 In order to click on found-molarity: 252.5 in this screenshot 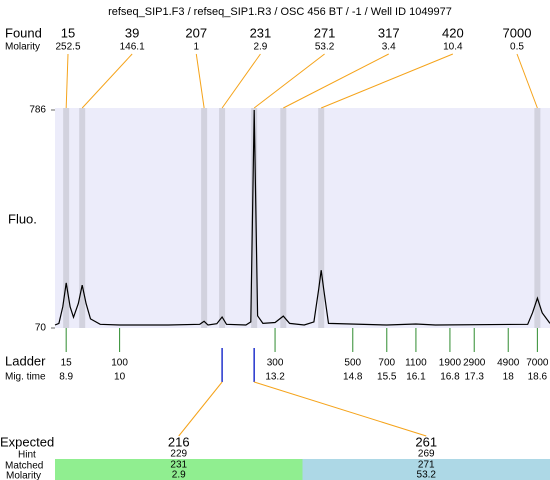, I will do `click(67, 47)`.